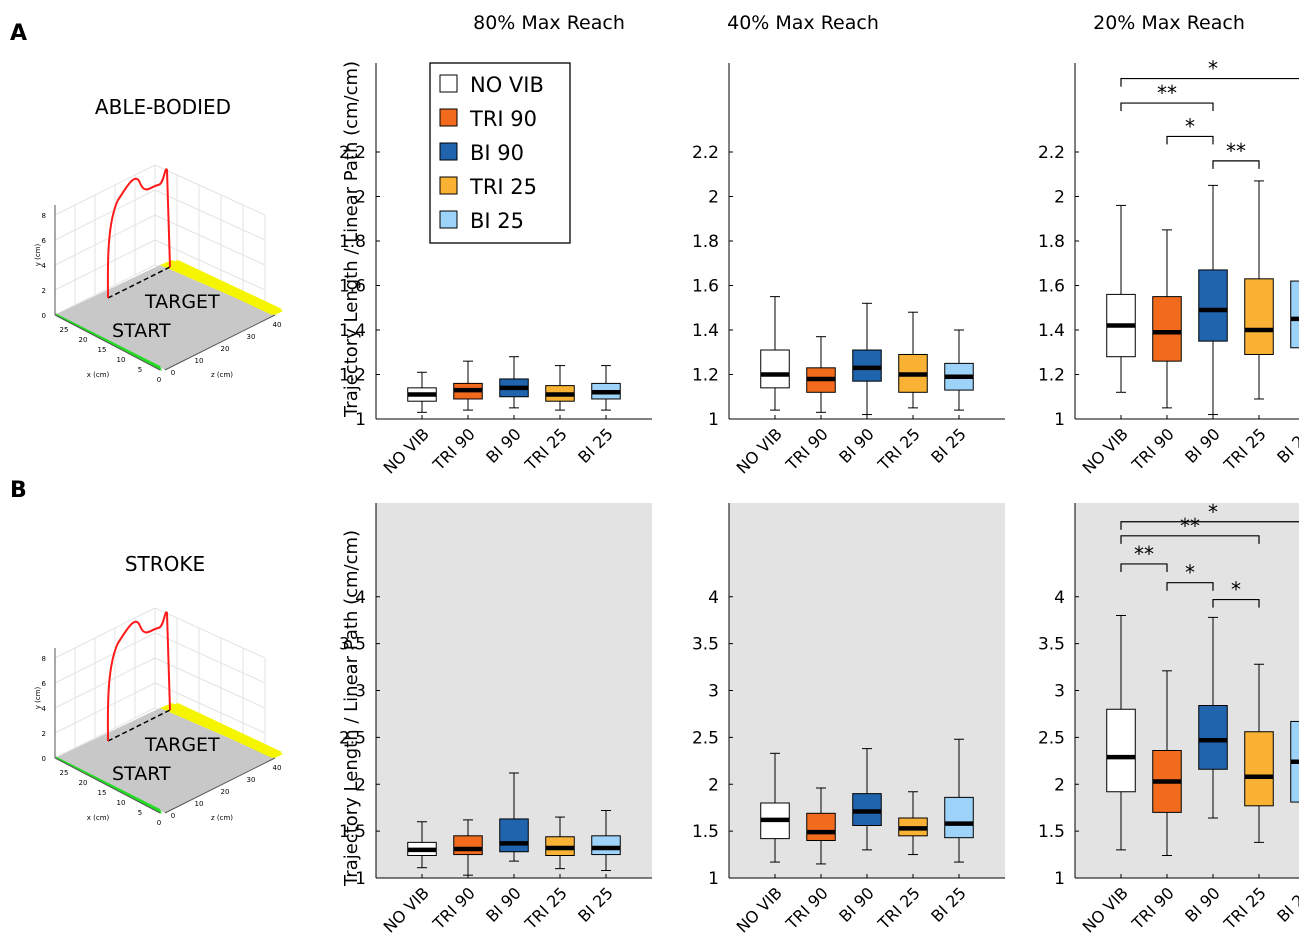 The image size is (1299, 939). I want to click on panel-label-a: A, so click(18, 33).